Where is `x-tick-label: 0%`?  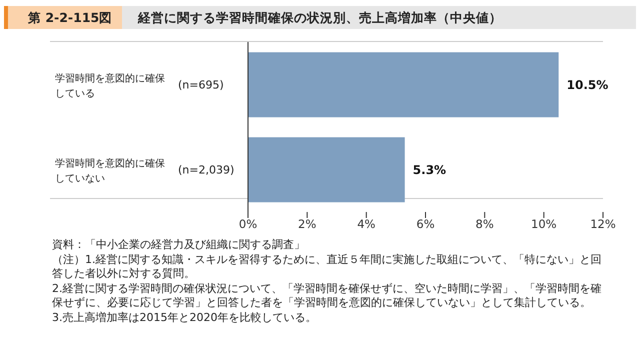 x-tick-label: 0% is located at coordinates (248, 224).